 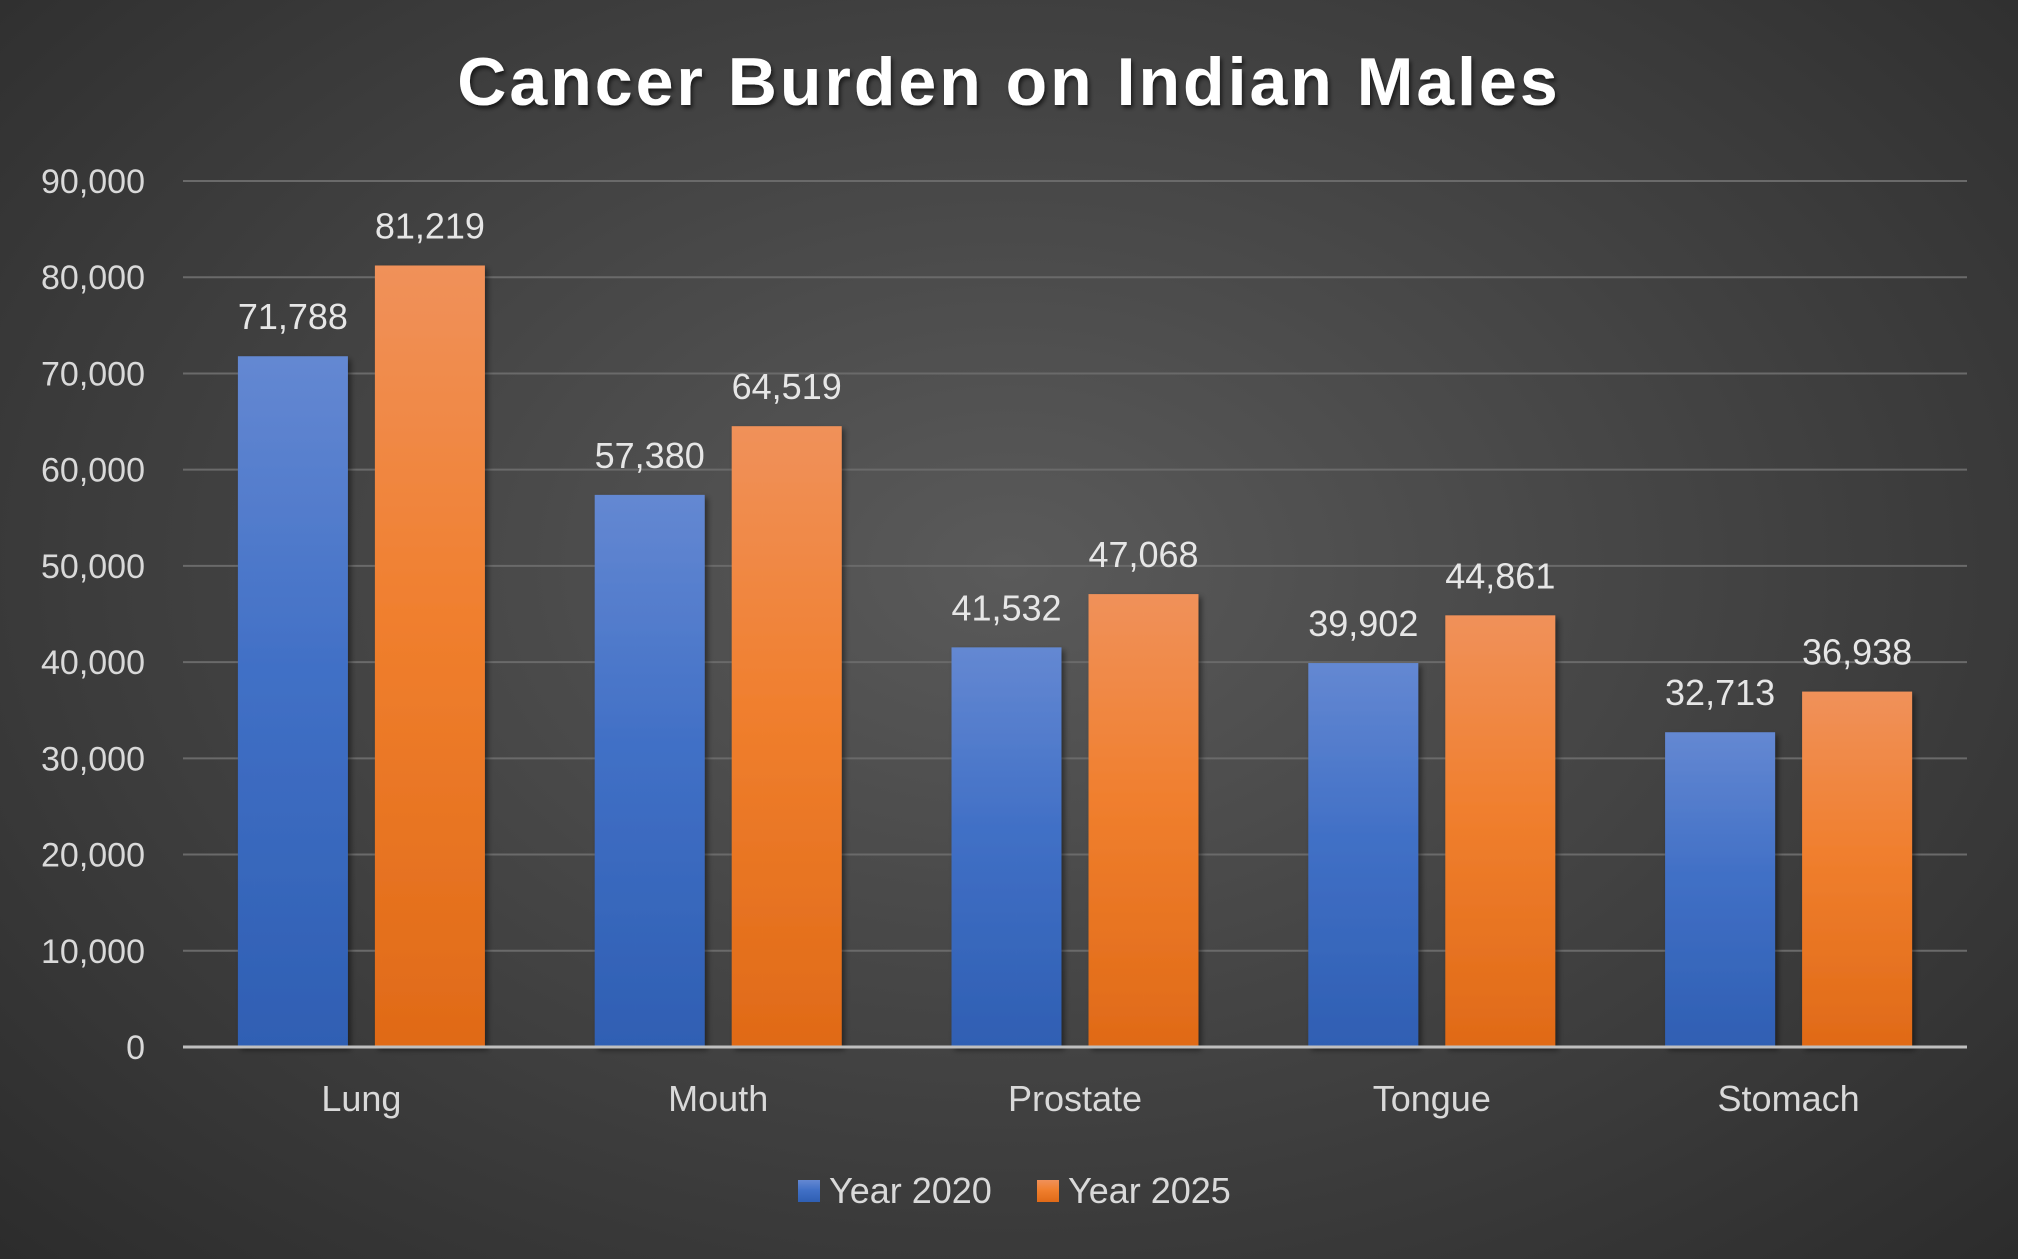 I want to click on bar-stomach-2025, so click(x=1857, y=869).